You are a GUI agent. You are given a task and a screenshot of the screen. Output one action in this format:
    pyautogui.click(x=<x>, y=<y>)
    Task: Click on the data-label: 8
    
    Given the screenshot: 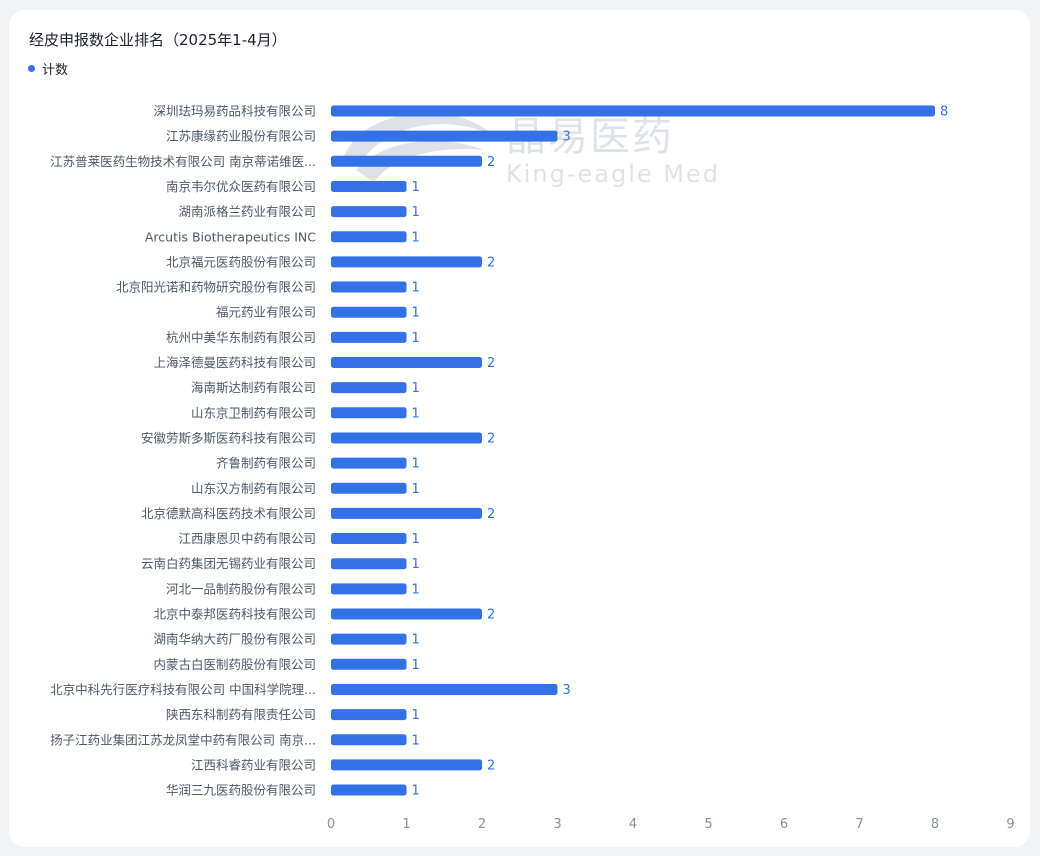 What is the action you would take?
    pyautogui.click(x=944, y=112)
    